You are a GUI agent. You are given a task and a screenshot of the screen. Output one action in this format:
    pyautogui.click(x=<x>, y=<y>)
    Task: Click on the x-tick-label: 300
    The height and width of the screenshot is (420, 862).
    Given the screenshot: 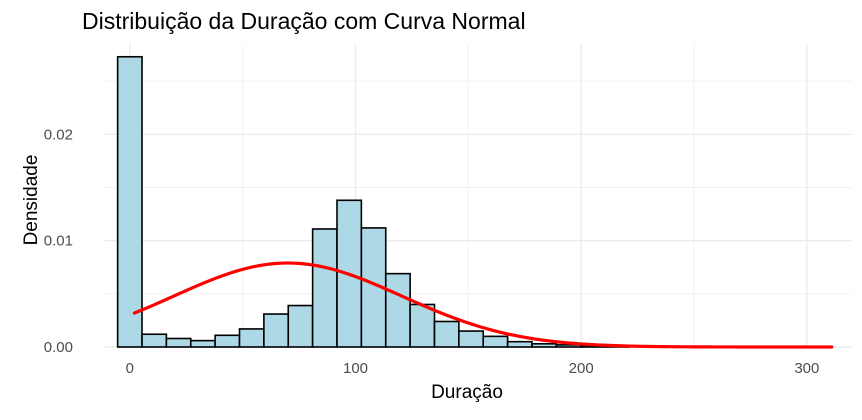 What is the action you would take?
    pyautogui.click(x=806, y=368)
    